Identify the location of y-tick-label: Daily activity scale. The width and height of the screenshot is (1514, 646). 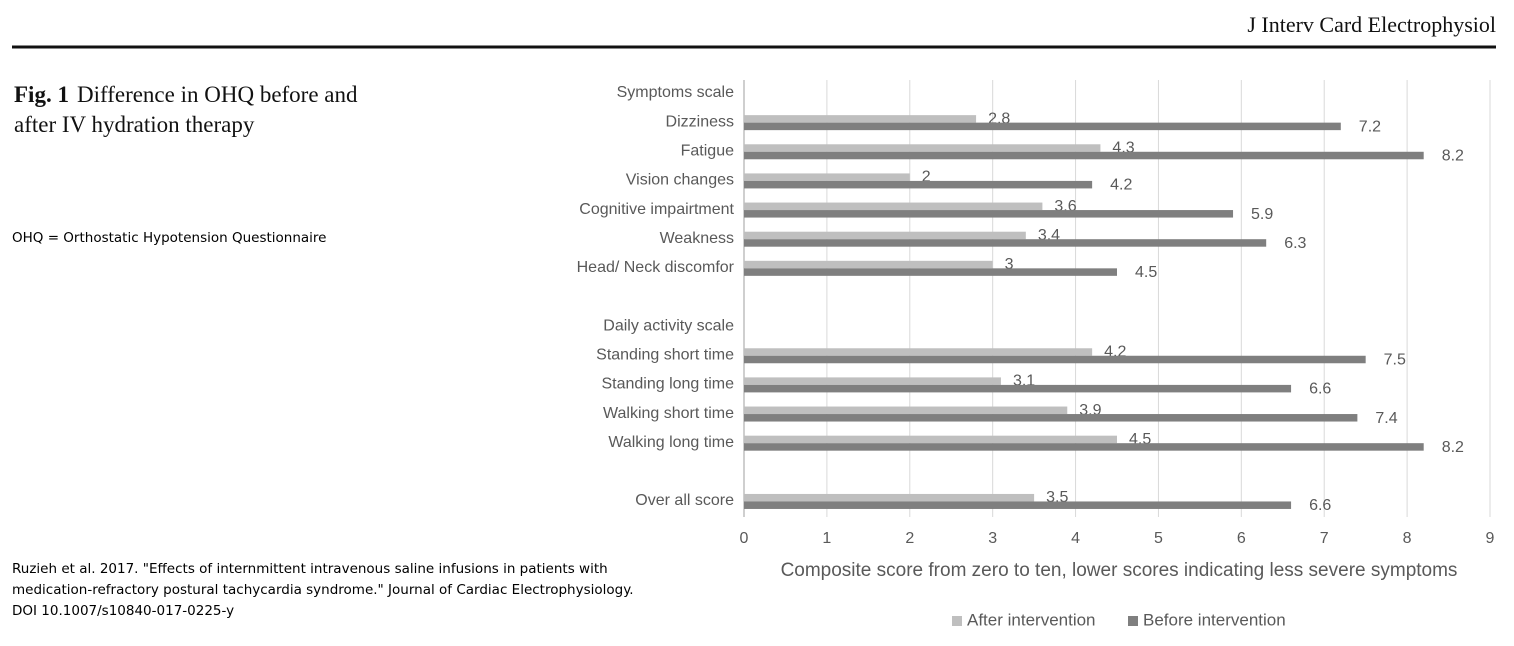
(668, 325).